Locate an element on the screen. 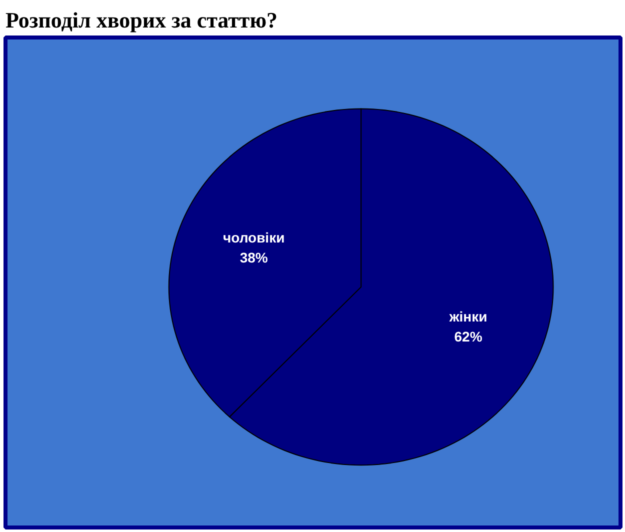  slice-label: чоловіки is located at coordinates (253, 238).